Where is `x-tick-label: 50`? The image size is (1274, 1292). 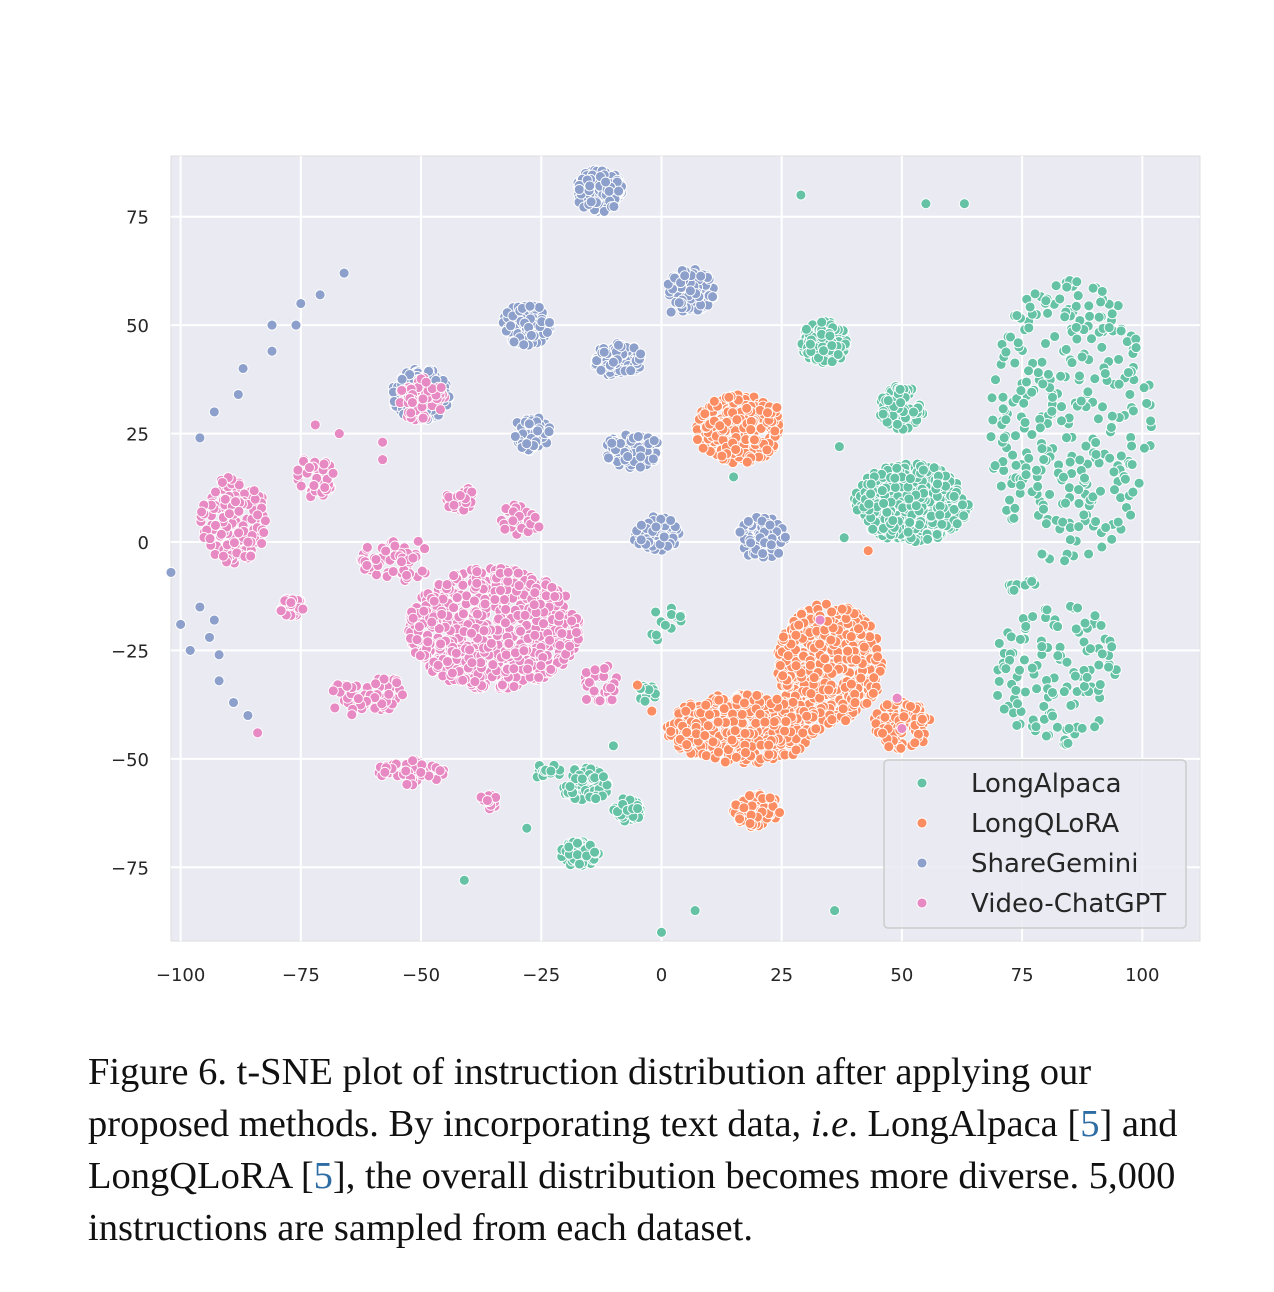
x-tick-label: 50 is located at coordinates (901, 975).